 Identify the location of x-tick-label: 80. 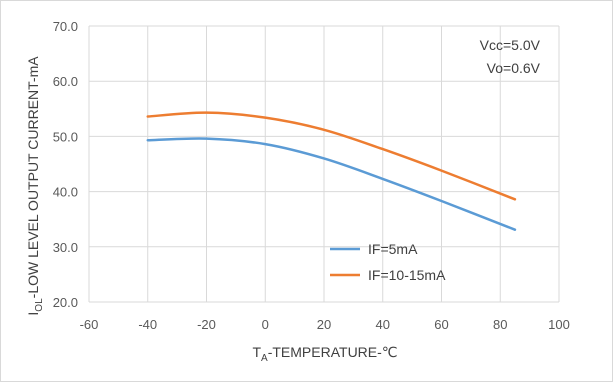
(500, 324).